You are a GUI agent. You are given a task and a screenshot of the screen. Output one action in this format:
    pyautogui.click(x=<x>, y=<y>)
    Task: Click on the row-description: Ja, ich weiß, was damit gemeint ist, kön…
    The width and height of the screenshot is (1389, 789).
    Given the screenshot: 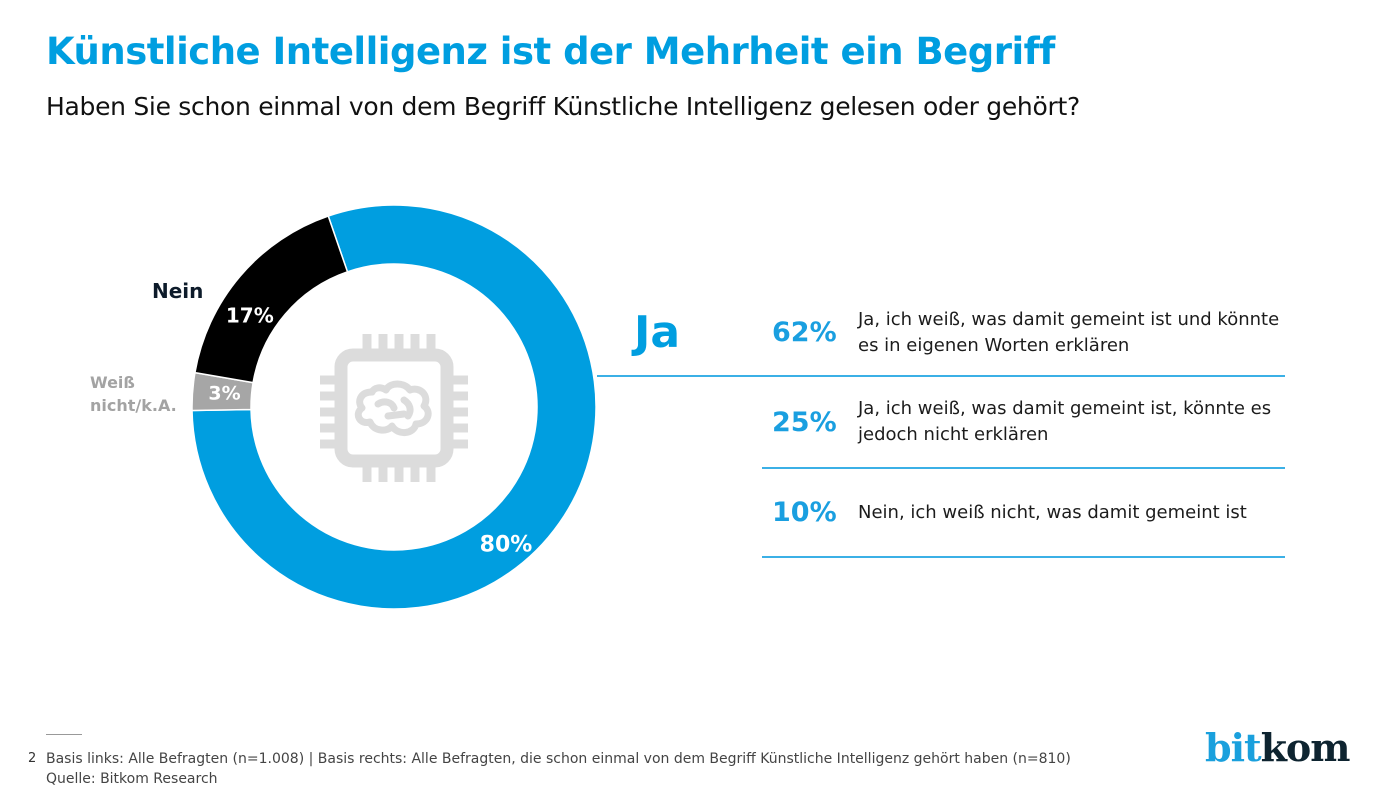 What is the action you would take?
    pyautogui.click(x=1065, y=421)
    